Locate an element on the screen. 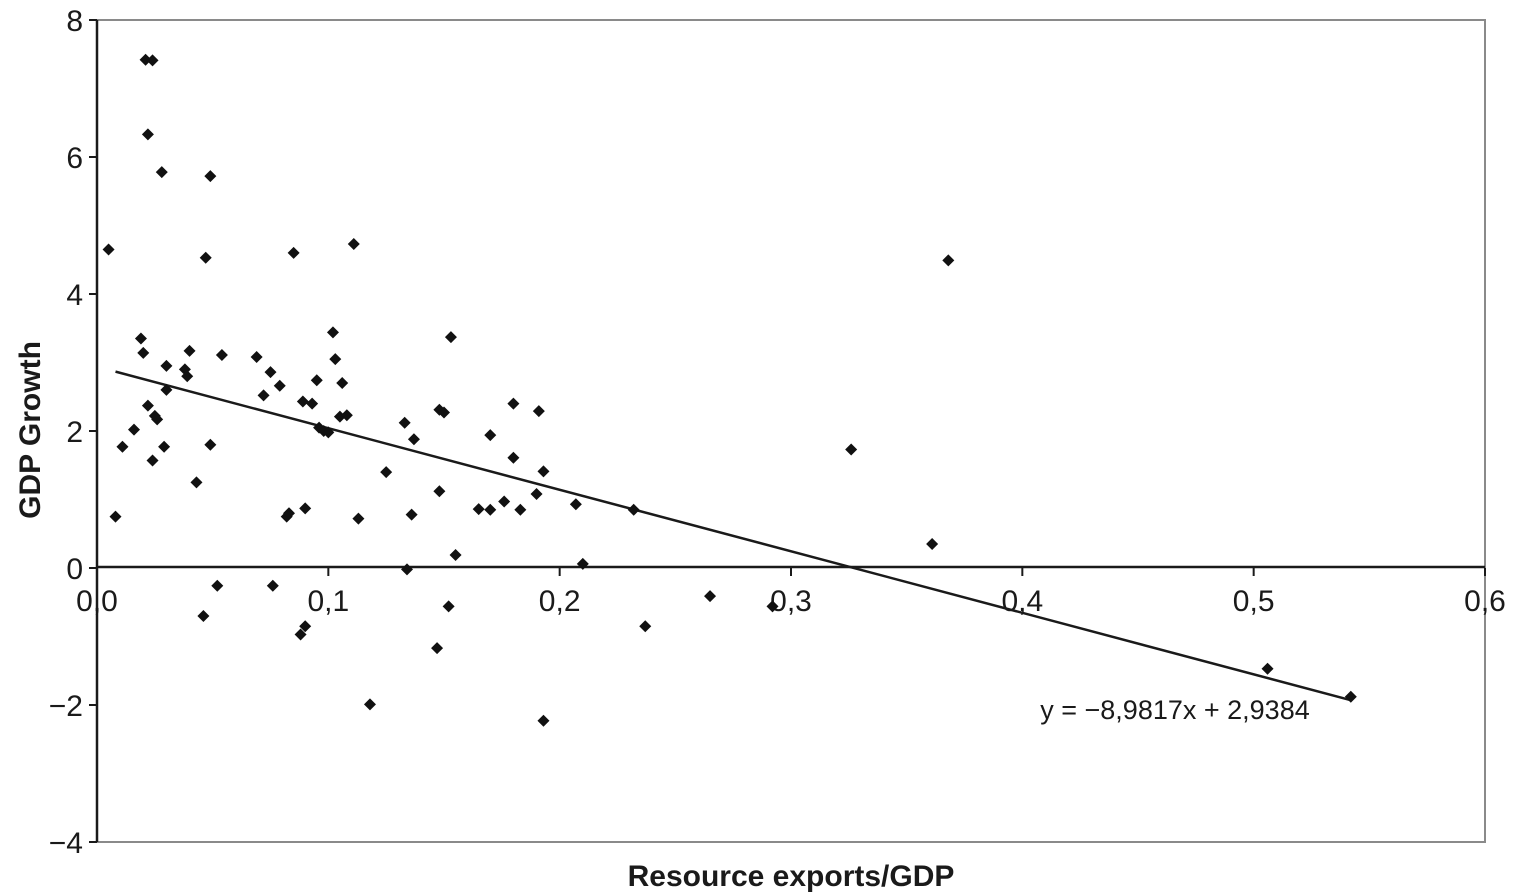  x-tick-label: 0,0 is located at coordinates (97, 601).